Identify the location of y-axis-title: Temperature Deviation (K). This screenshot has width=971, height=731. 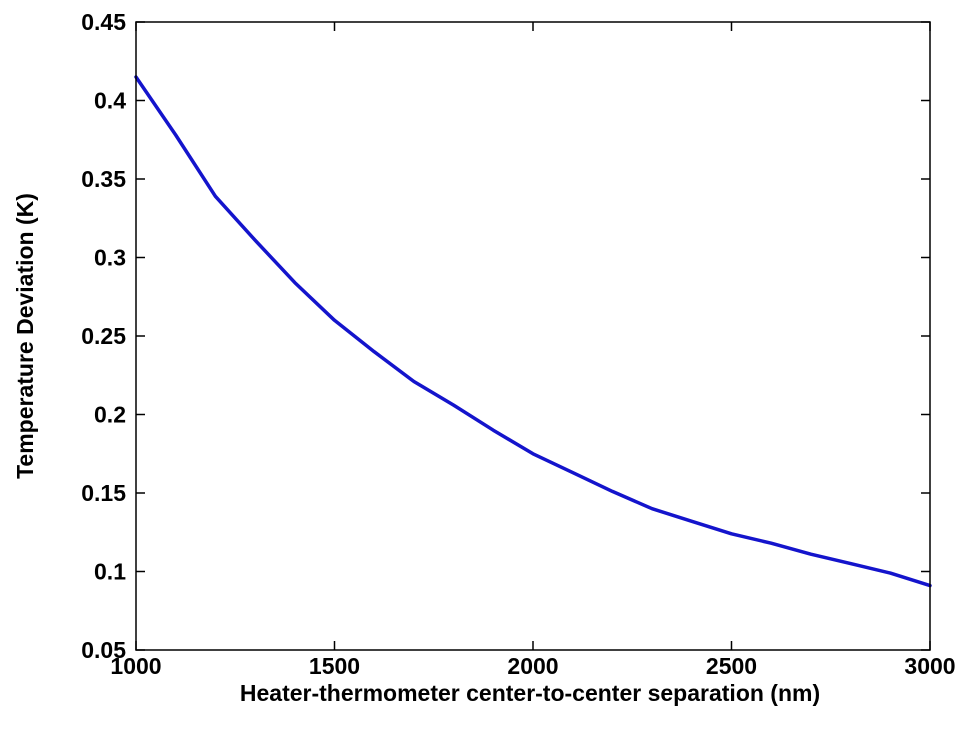
(25, 336).